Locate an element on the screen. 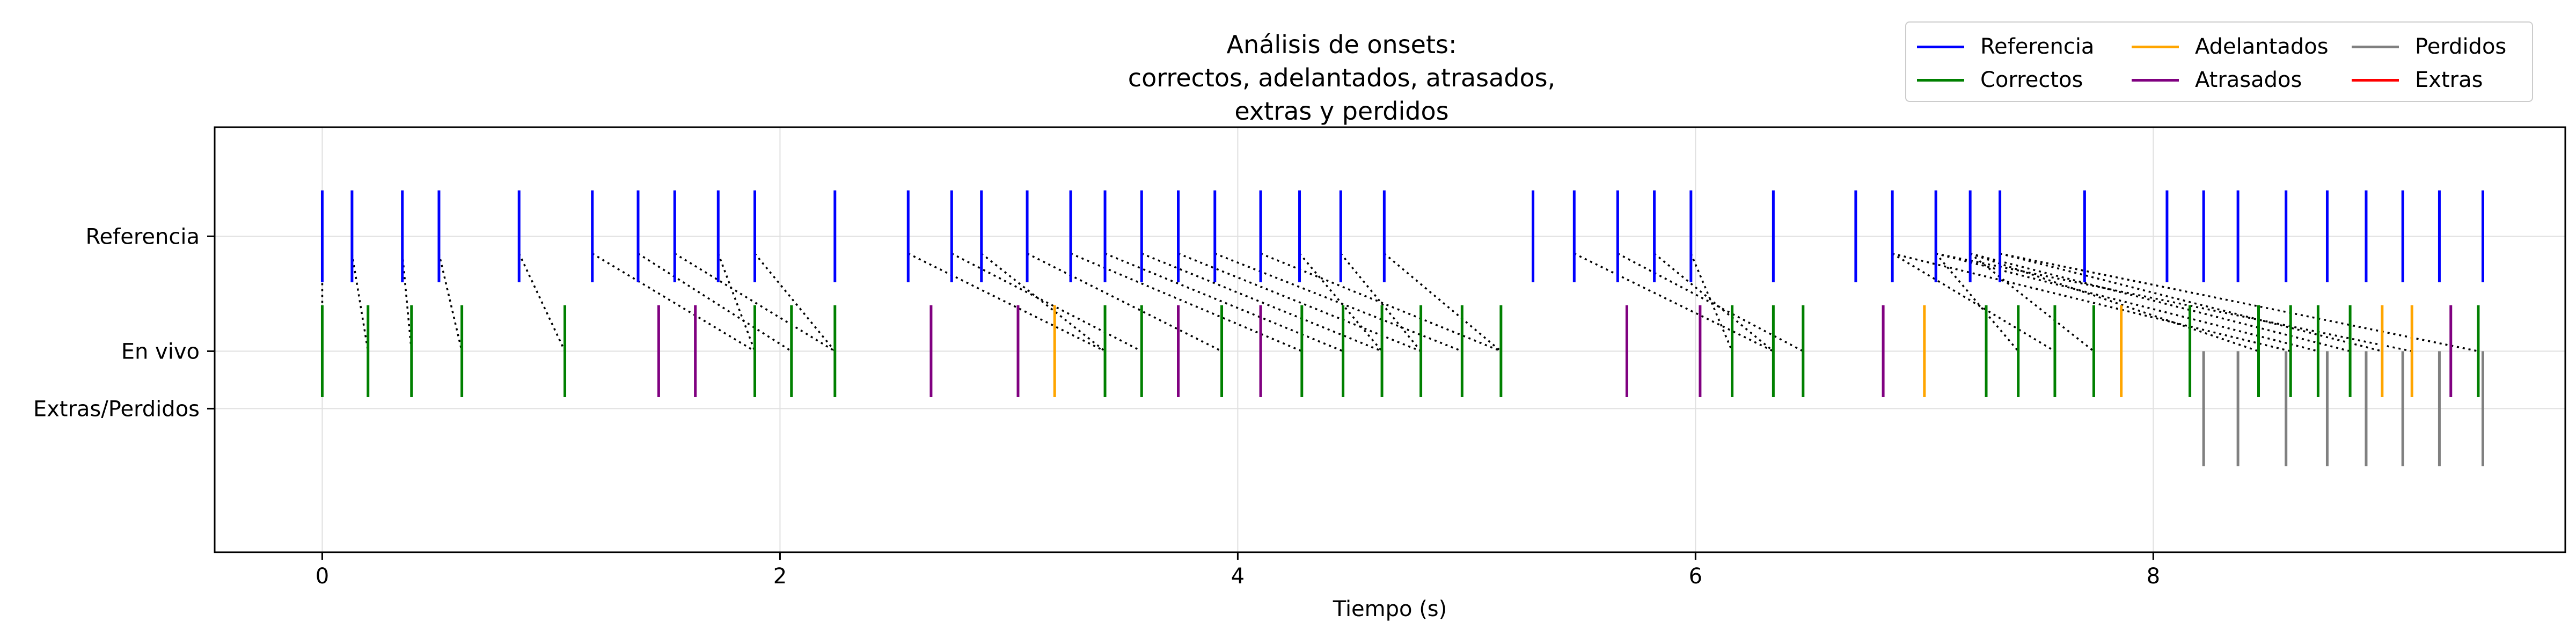  chart-title-line-1: Análisis de onsets: is located at coordinates (1341, 44).